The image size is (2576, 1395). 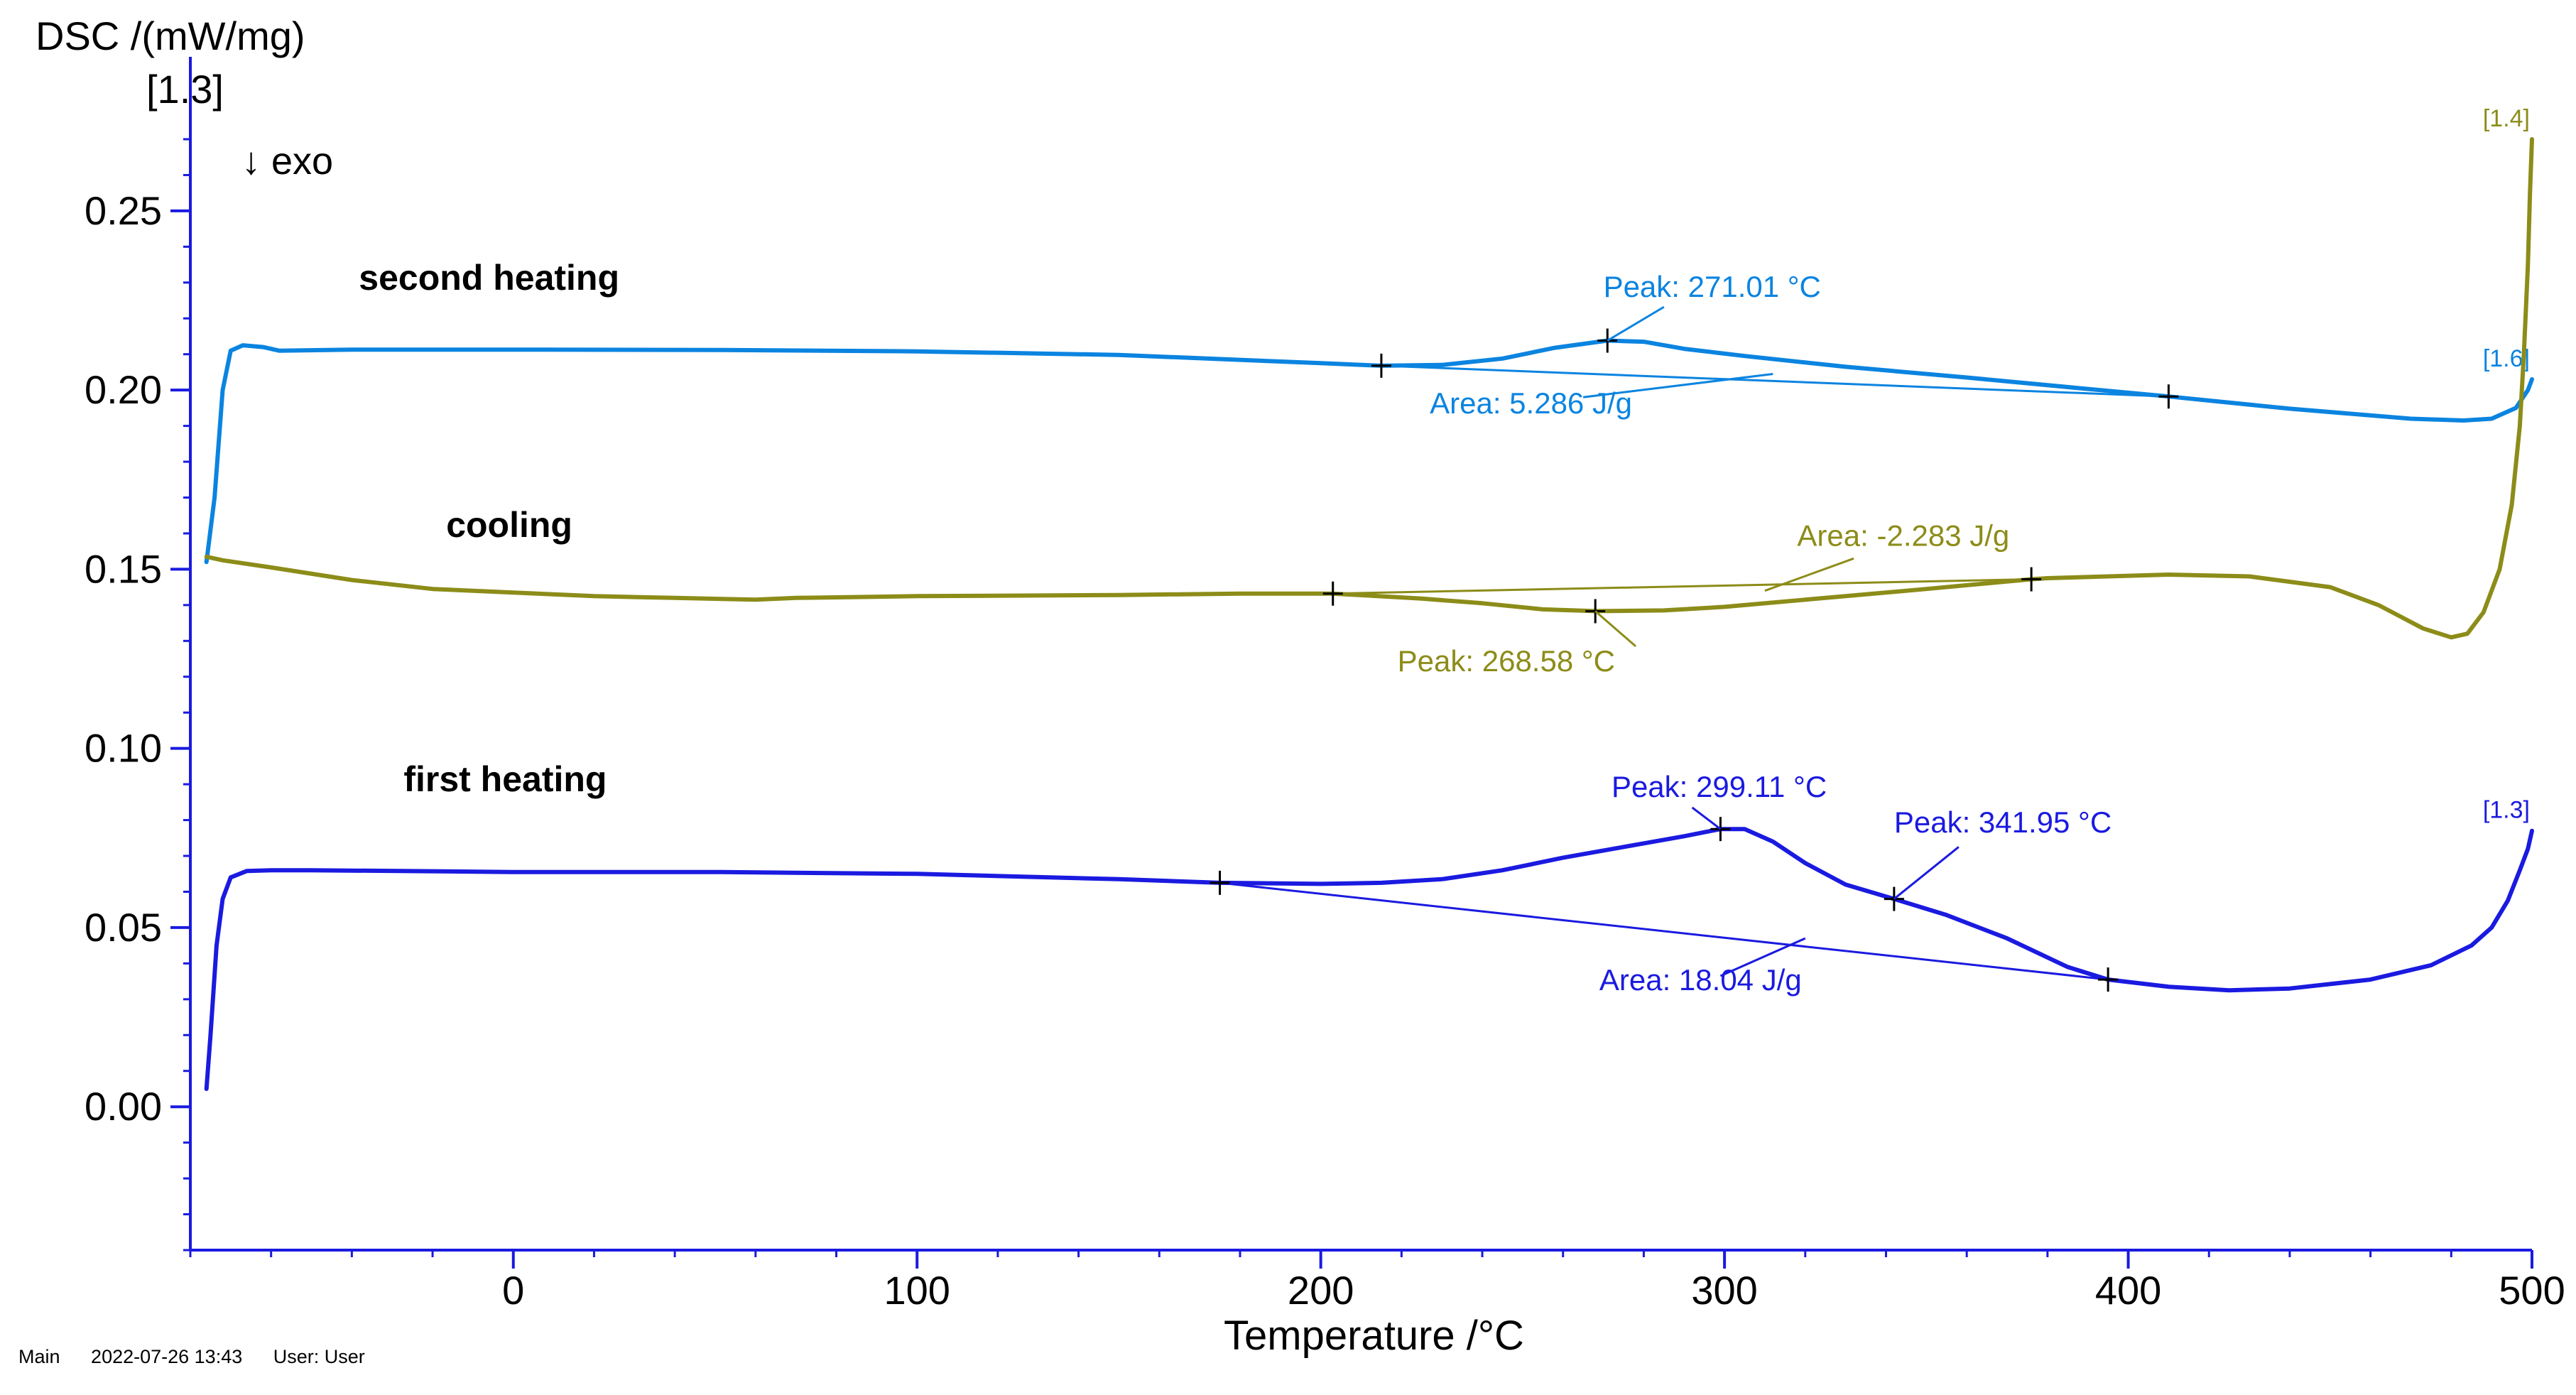 I want to click on y-tick-label: 0.15, so click(x=124, y=568).